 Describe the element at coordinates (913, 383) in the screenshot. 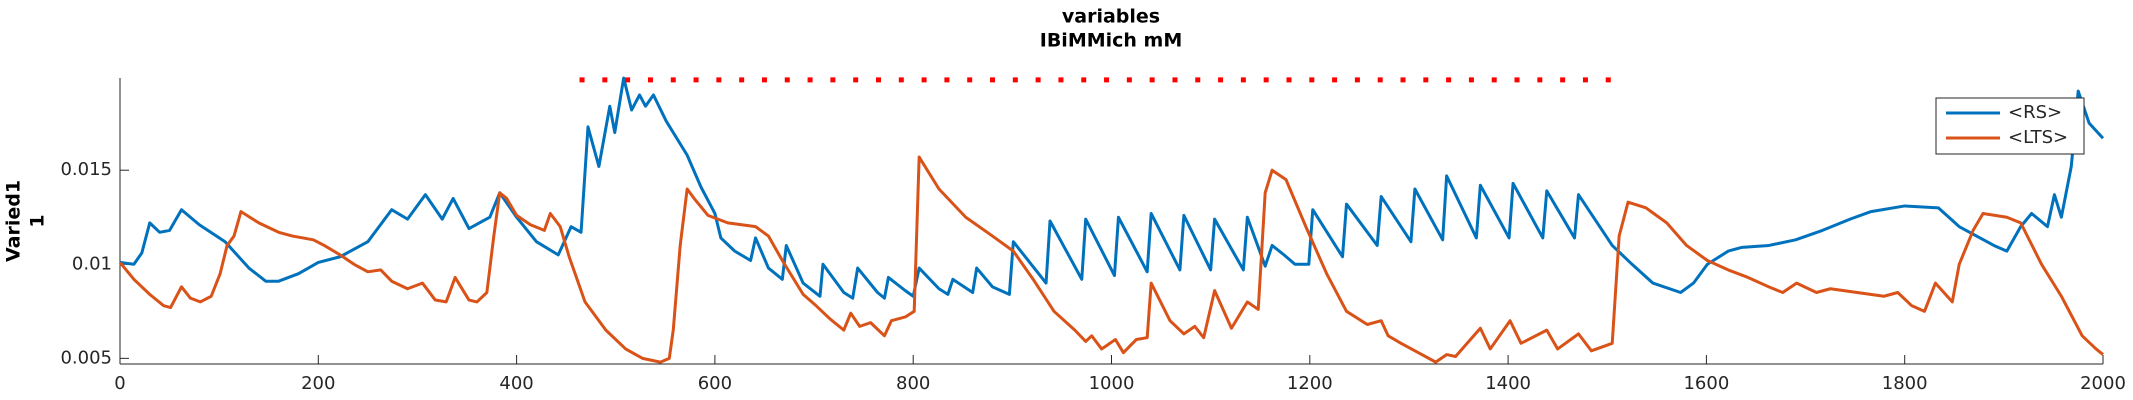

I see `x-tick-label: 800` at that location.